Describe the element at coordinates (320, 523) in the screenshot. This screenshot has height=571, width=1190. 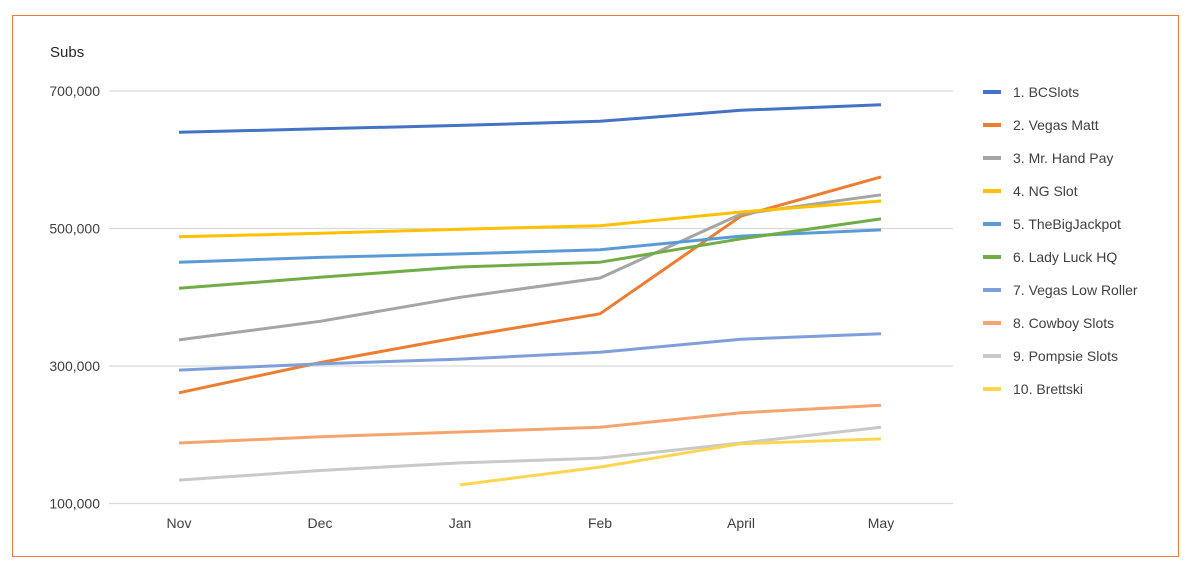
I see `x-tick-label: Dec` at that location.